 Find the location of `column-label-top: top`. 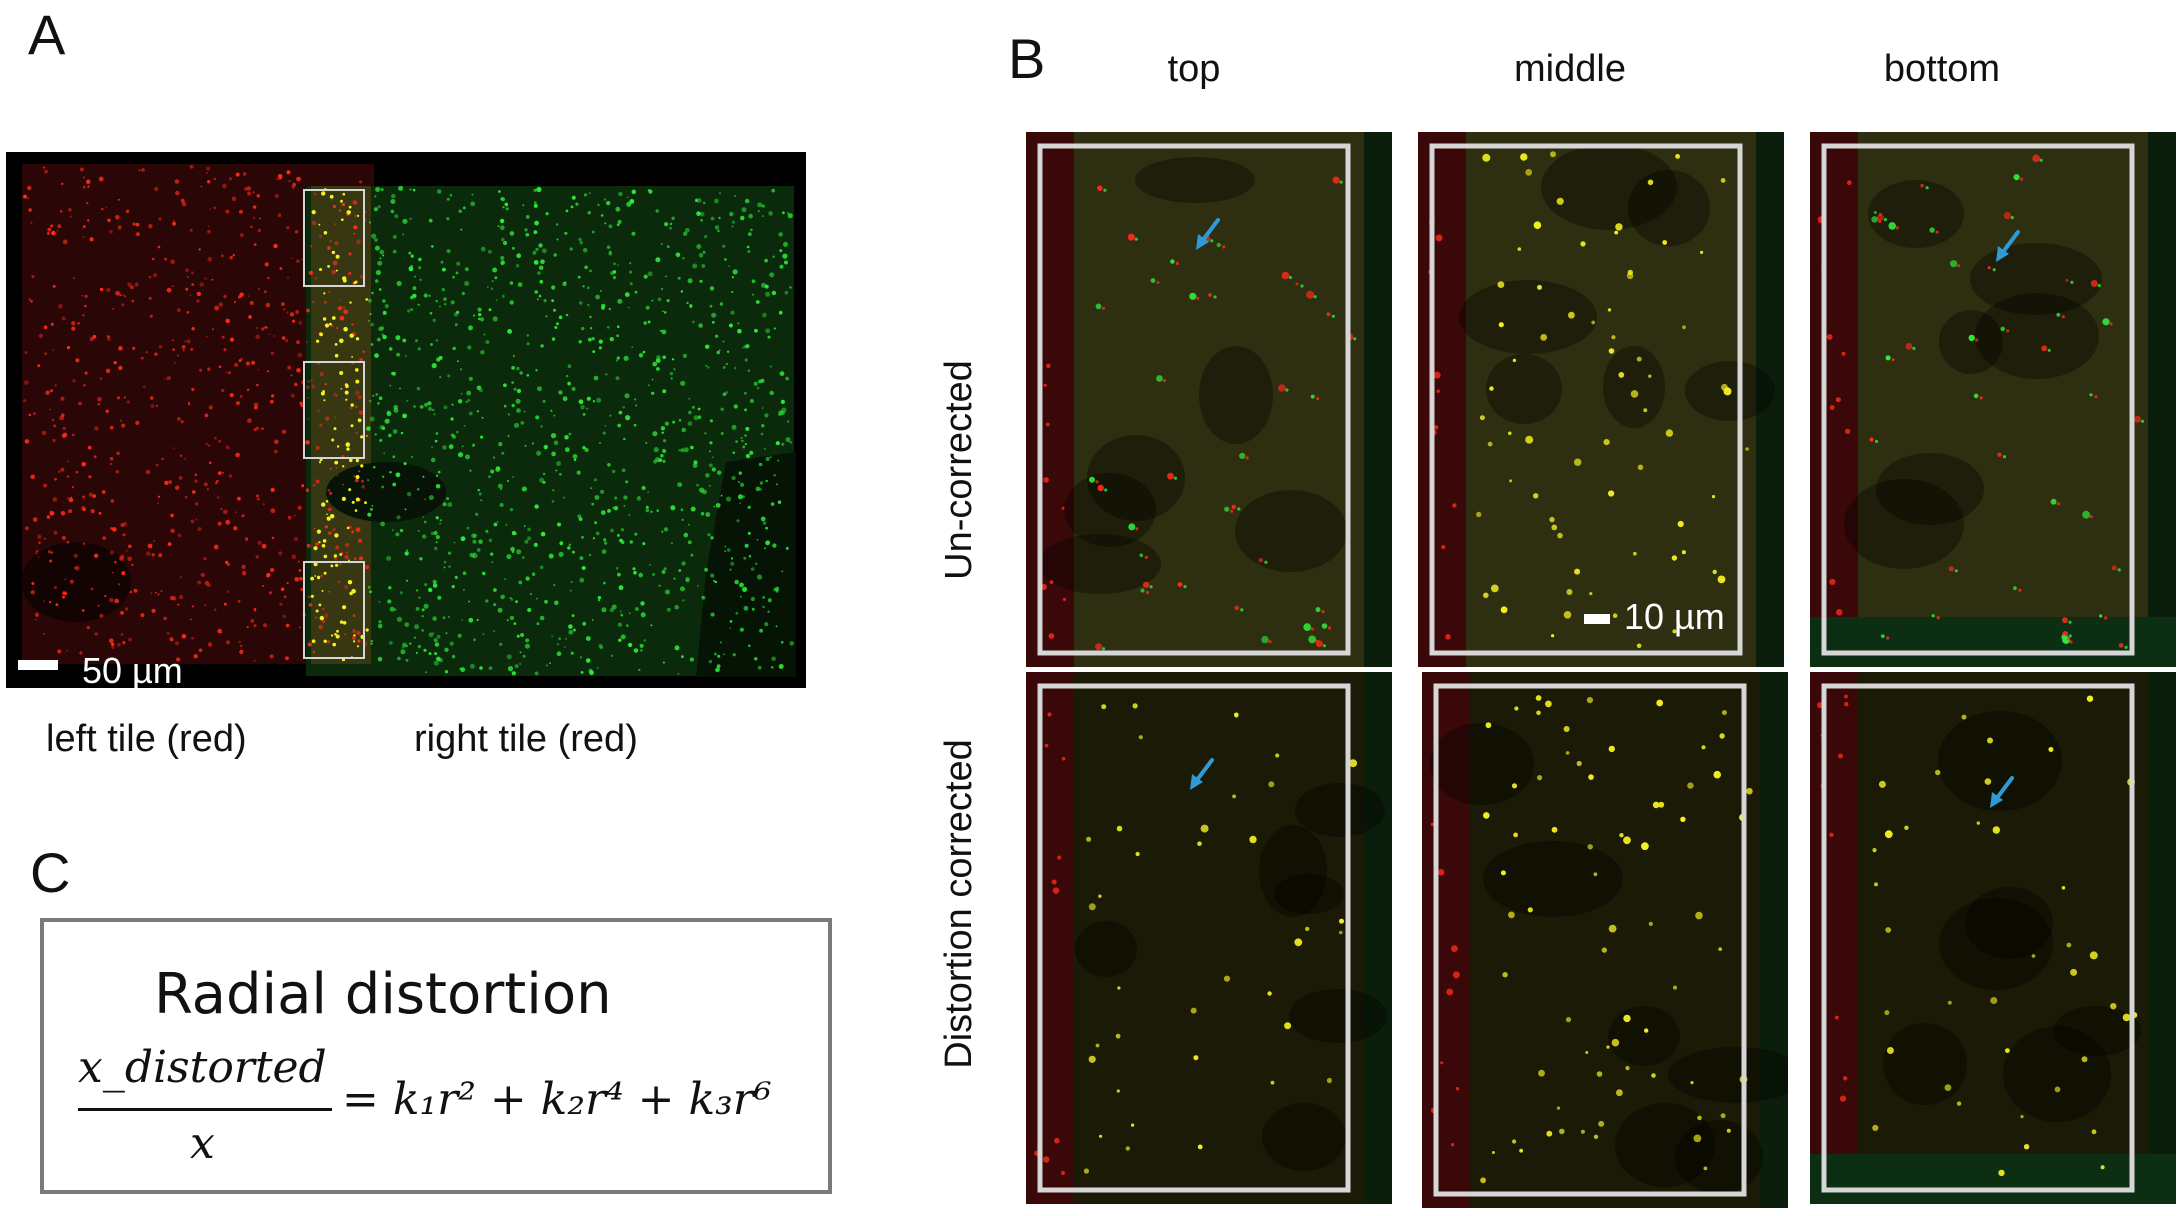

column-label-top: top is located at coordinates (1194, 69).